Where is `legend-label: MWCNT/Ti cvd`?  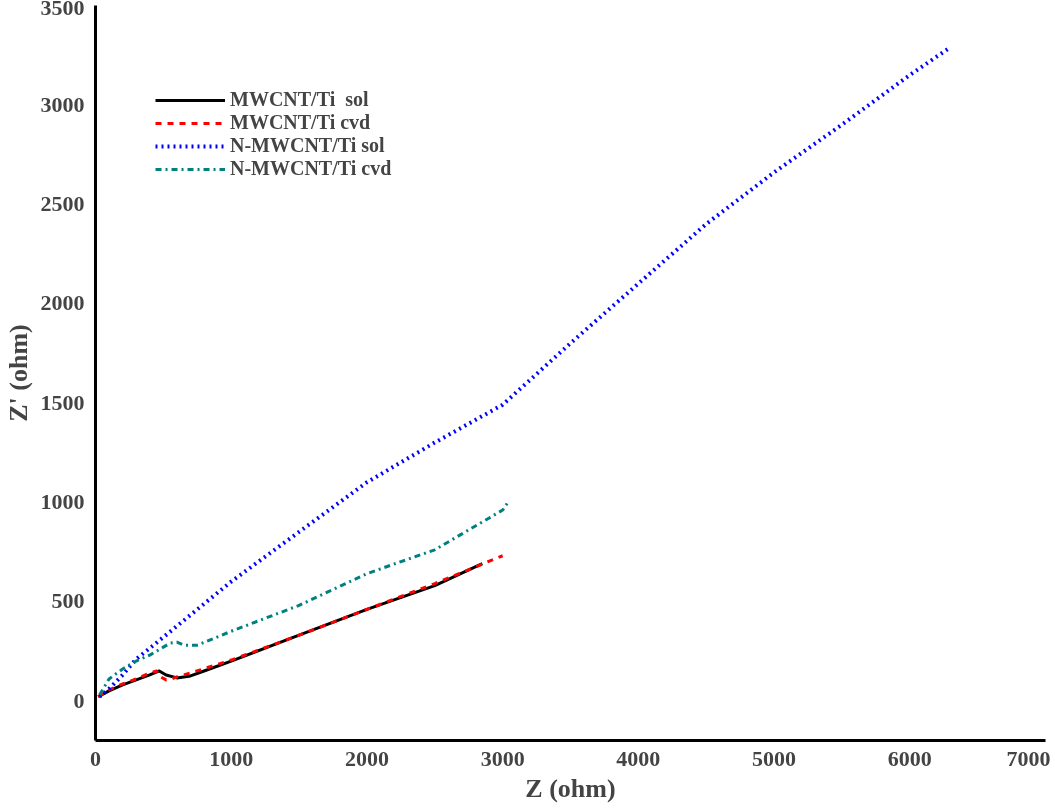 legend-label: MWCNT/Ti cvd is located at coordinates (300, 122).